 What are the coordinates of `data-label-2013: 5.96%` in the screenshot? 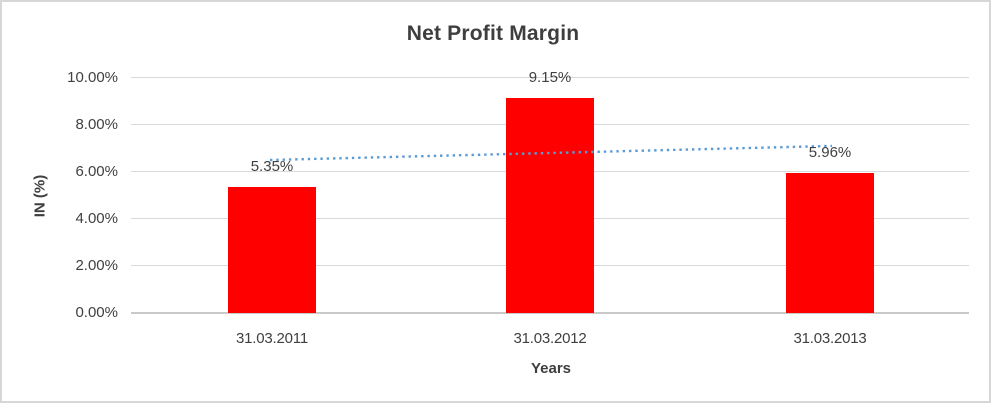 It's located at (830, 152).